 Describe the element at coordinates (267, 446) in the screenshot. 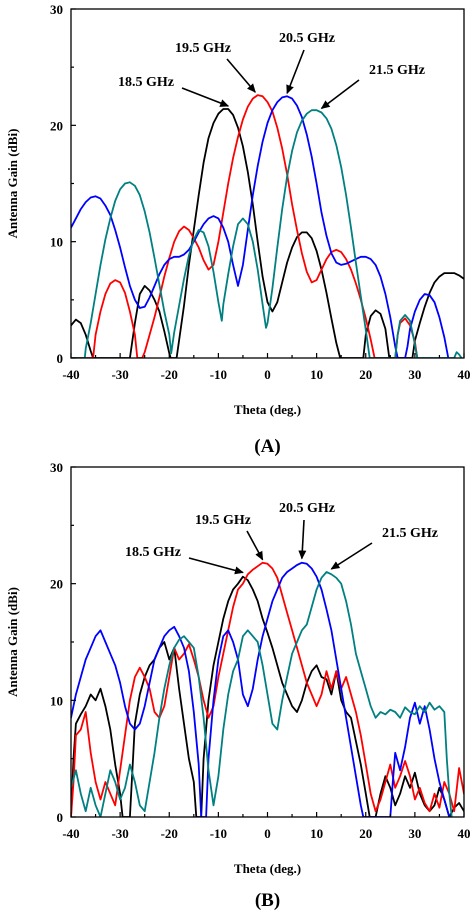

I see `panel-label: (A)` at that location.